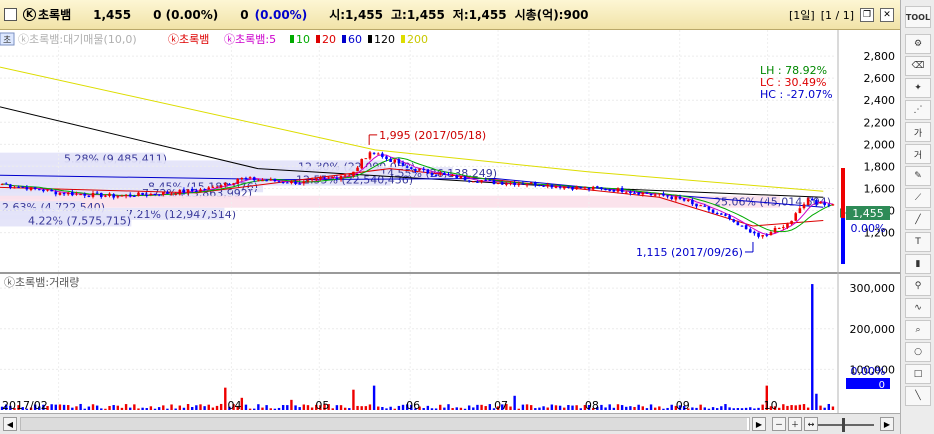  What do you see at coordinates (802, 15) in the screenshot?
I see `period-label: [1일]` at bounding box center [802, 15].